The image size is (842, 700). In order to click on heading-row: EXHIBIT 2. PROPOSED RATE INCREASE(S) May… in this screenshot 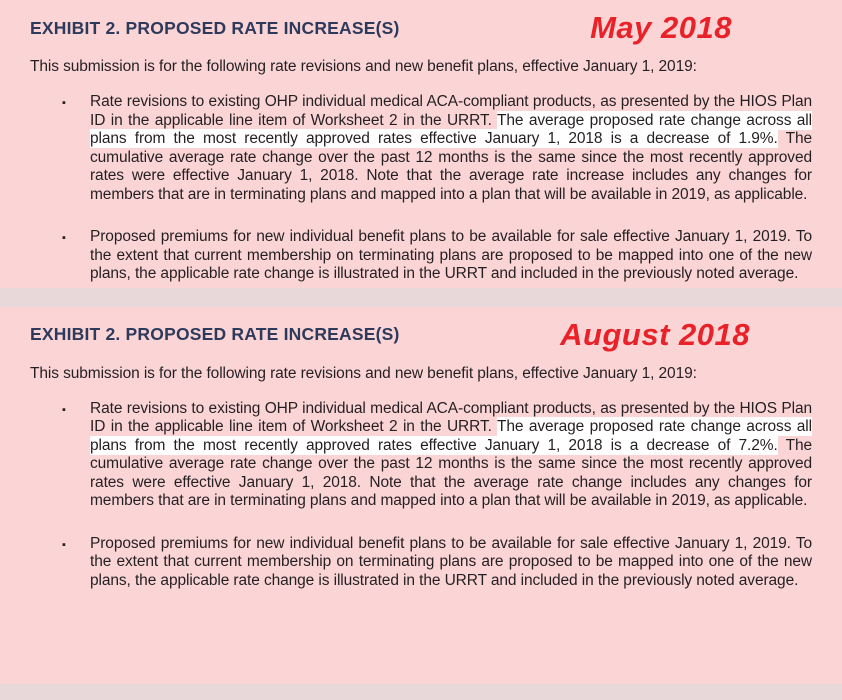, I will do `click(421, 28)`.